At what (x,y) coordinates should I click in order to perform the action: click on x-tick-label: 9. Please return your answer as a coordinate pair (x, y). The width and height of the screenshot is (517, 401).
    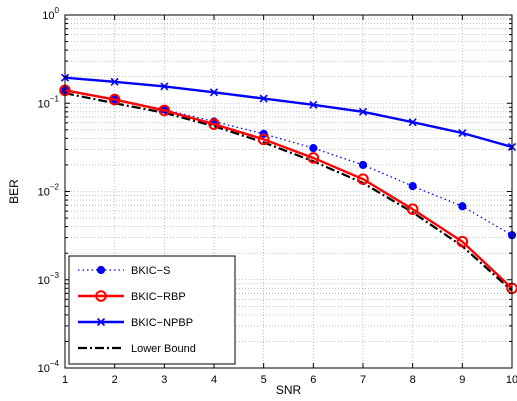
    Looking at the image, I should click on (462, 380).